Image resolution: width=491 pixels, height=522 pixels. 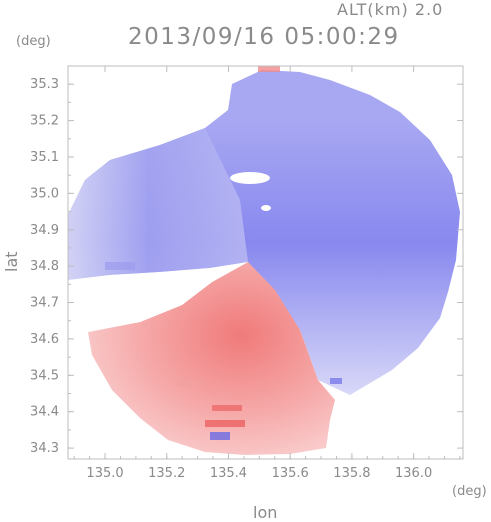 I want to click on x-tick-label: 136.0, so click(x=413, y=473).